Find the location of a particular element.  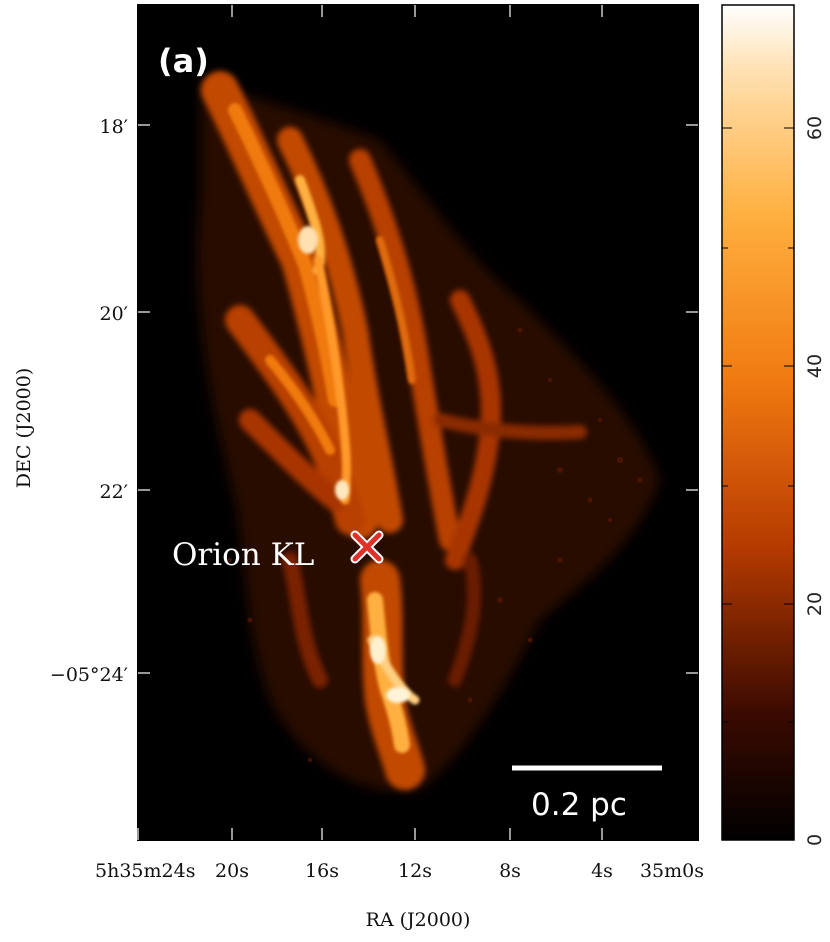

x-tick-label: 20s is located at coordinates (232, 871).